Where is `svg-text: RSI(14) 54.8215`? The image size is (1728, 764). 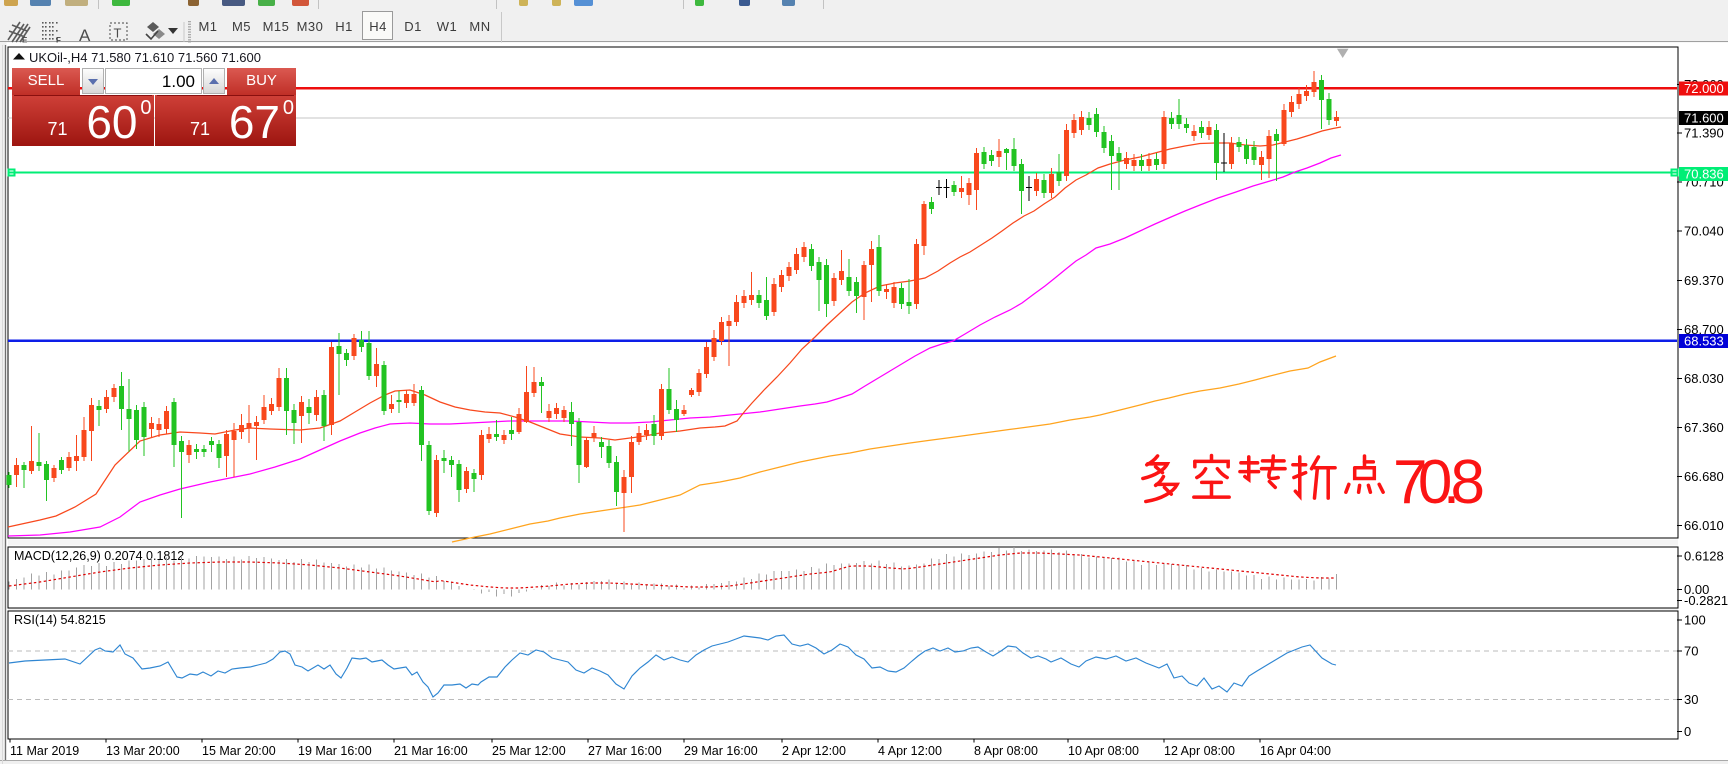 svg-text: RSI(14) 54.8215 is located at coordinates (60, 620).